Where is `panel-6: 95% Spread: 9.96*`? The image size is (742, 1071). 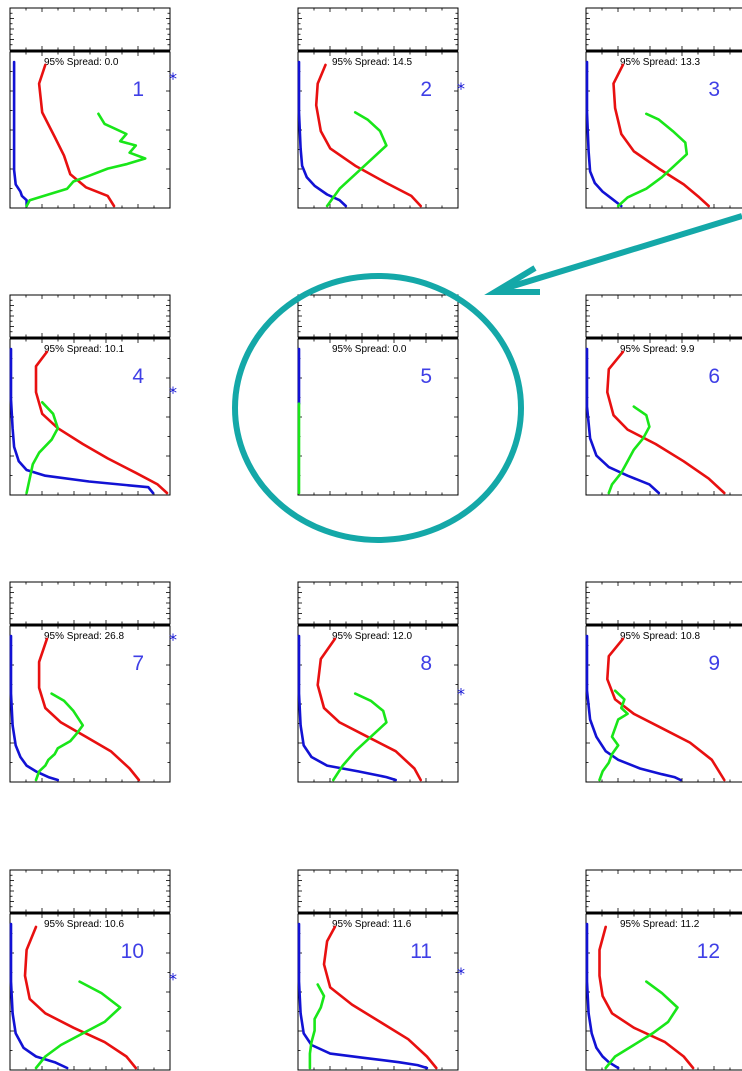 panel-6: 95% Spread: 9.96* is located at coordinates (663, 395).